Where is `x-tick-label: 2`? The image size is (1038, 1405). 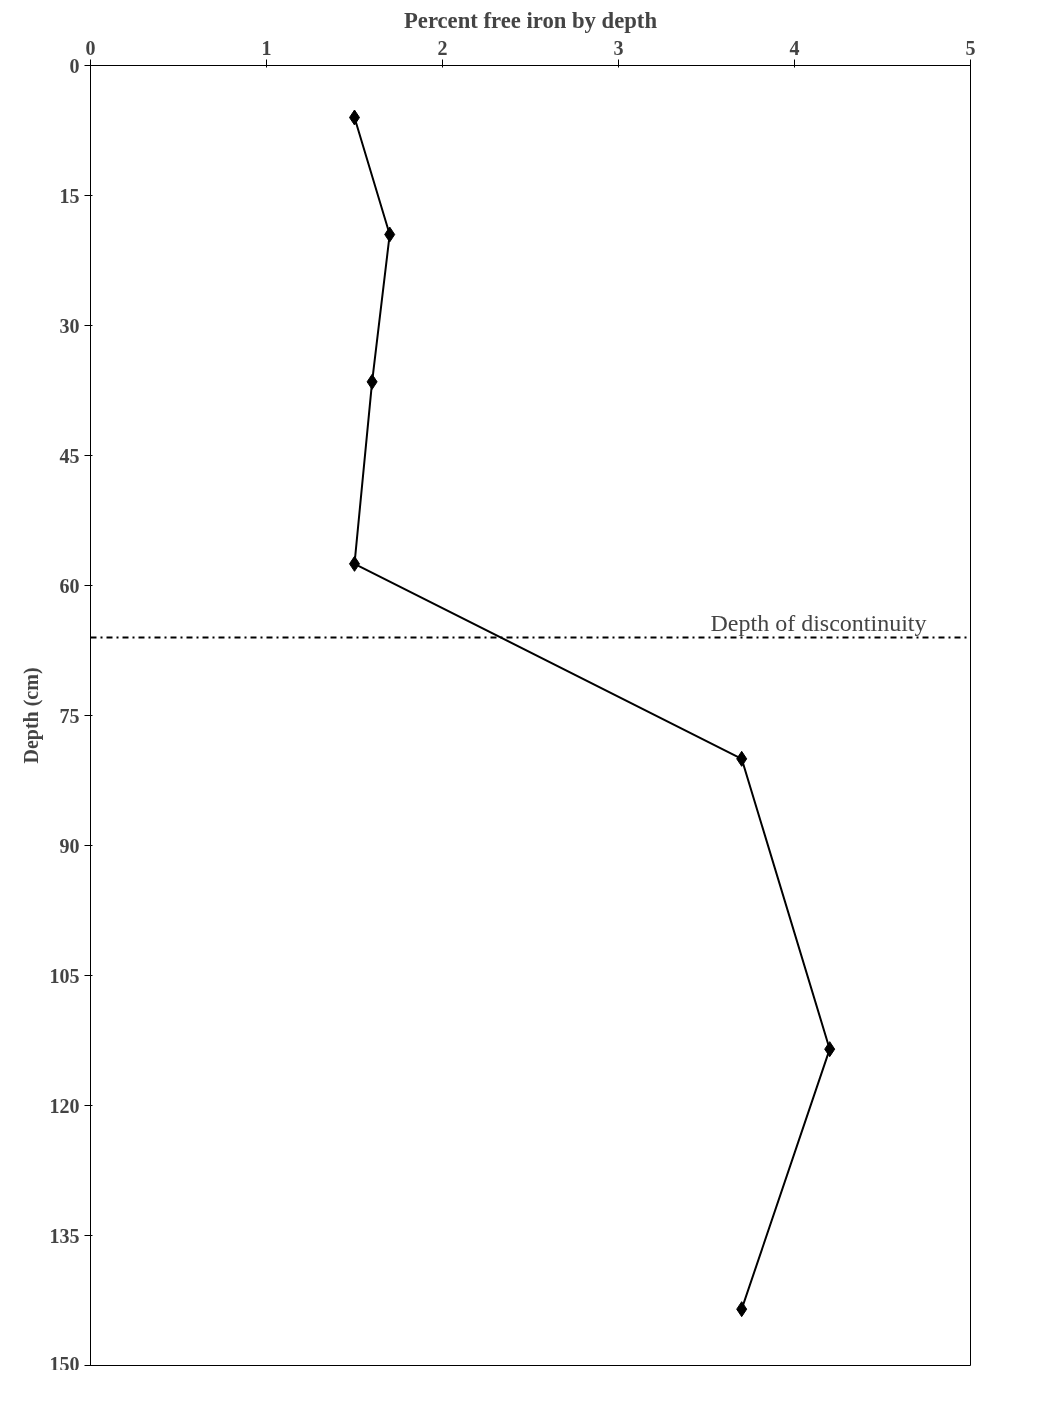
x-tick-label: 2 is located at coordinates (442, 47).